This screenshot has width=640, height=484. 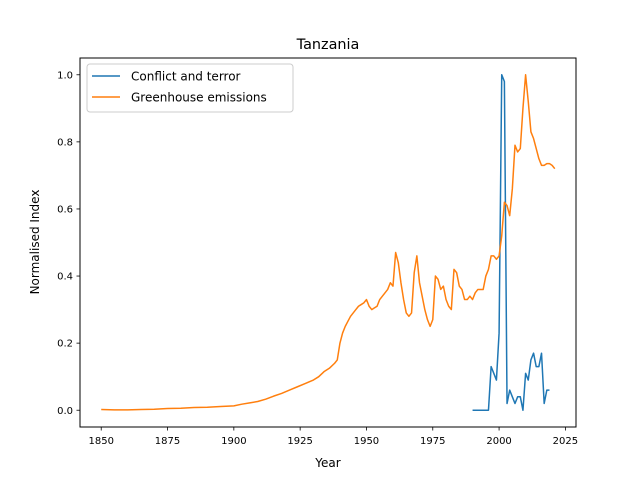 I want to click on legend-label-conflict: Conflict and terror, so click(x=186, y=77).